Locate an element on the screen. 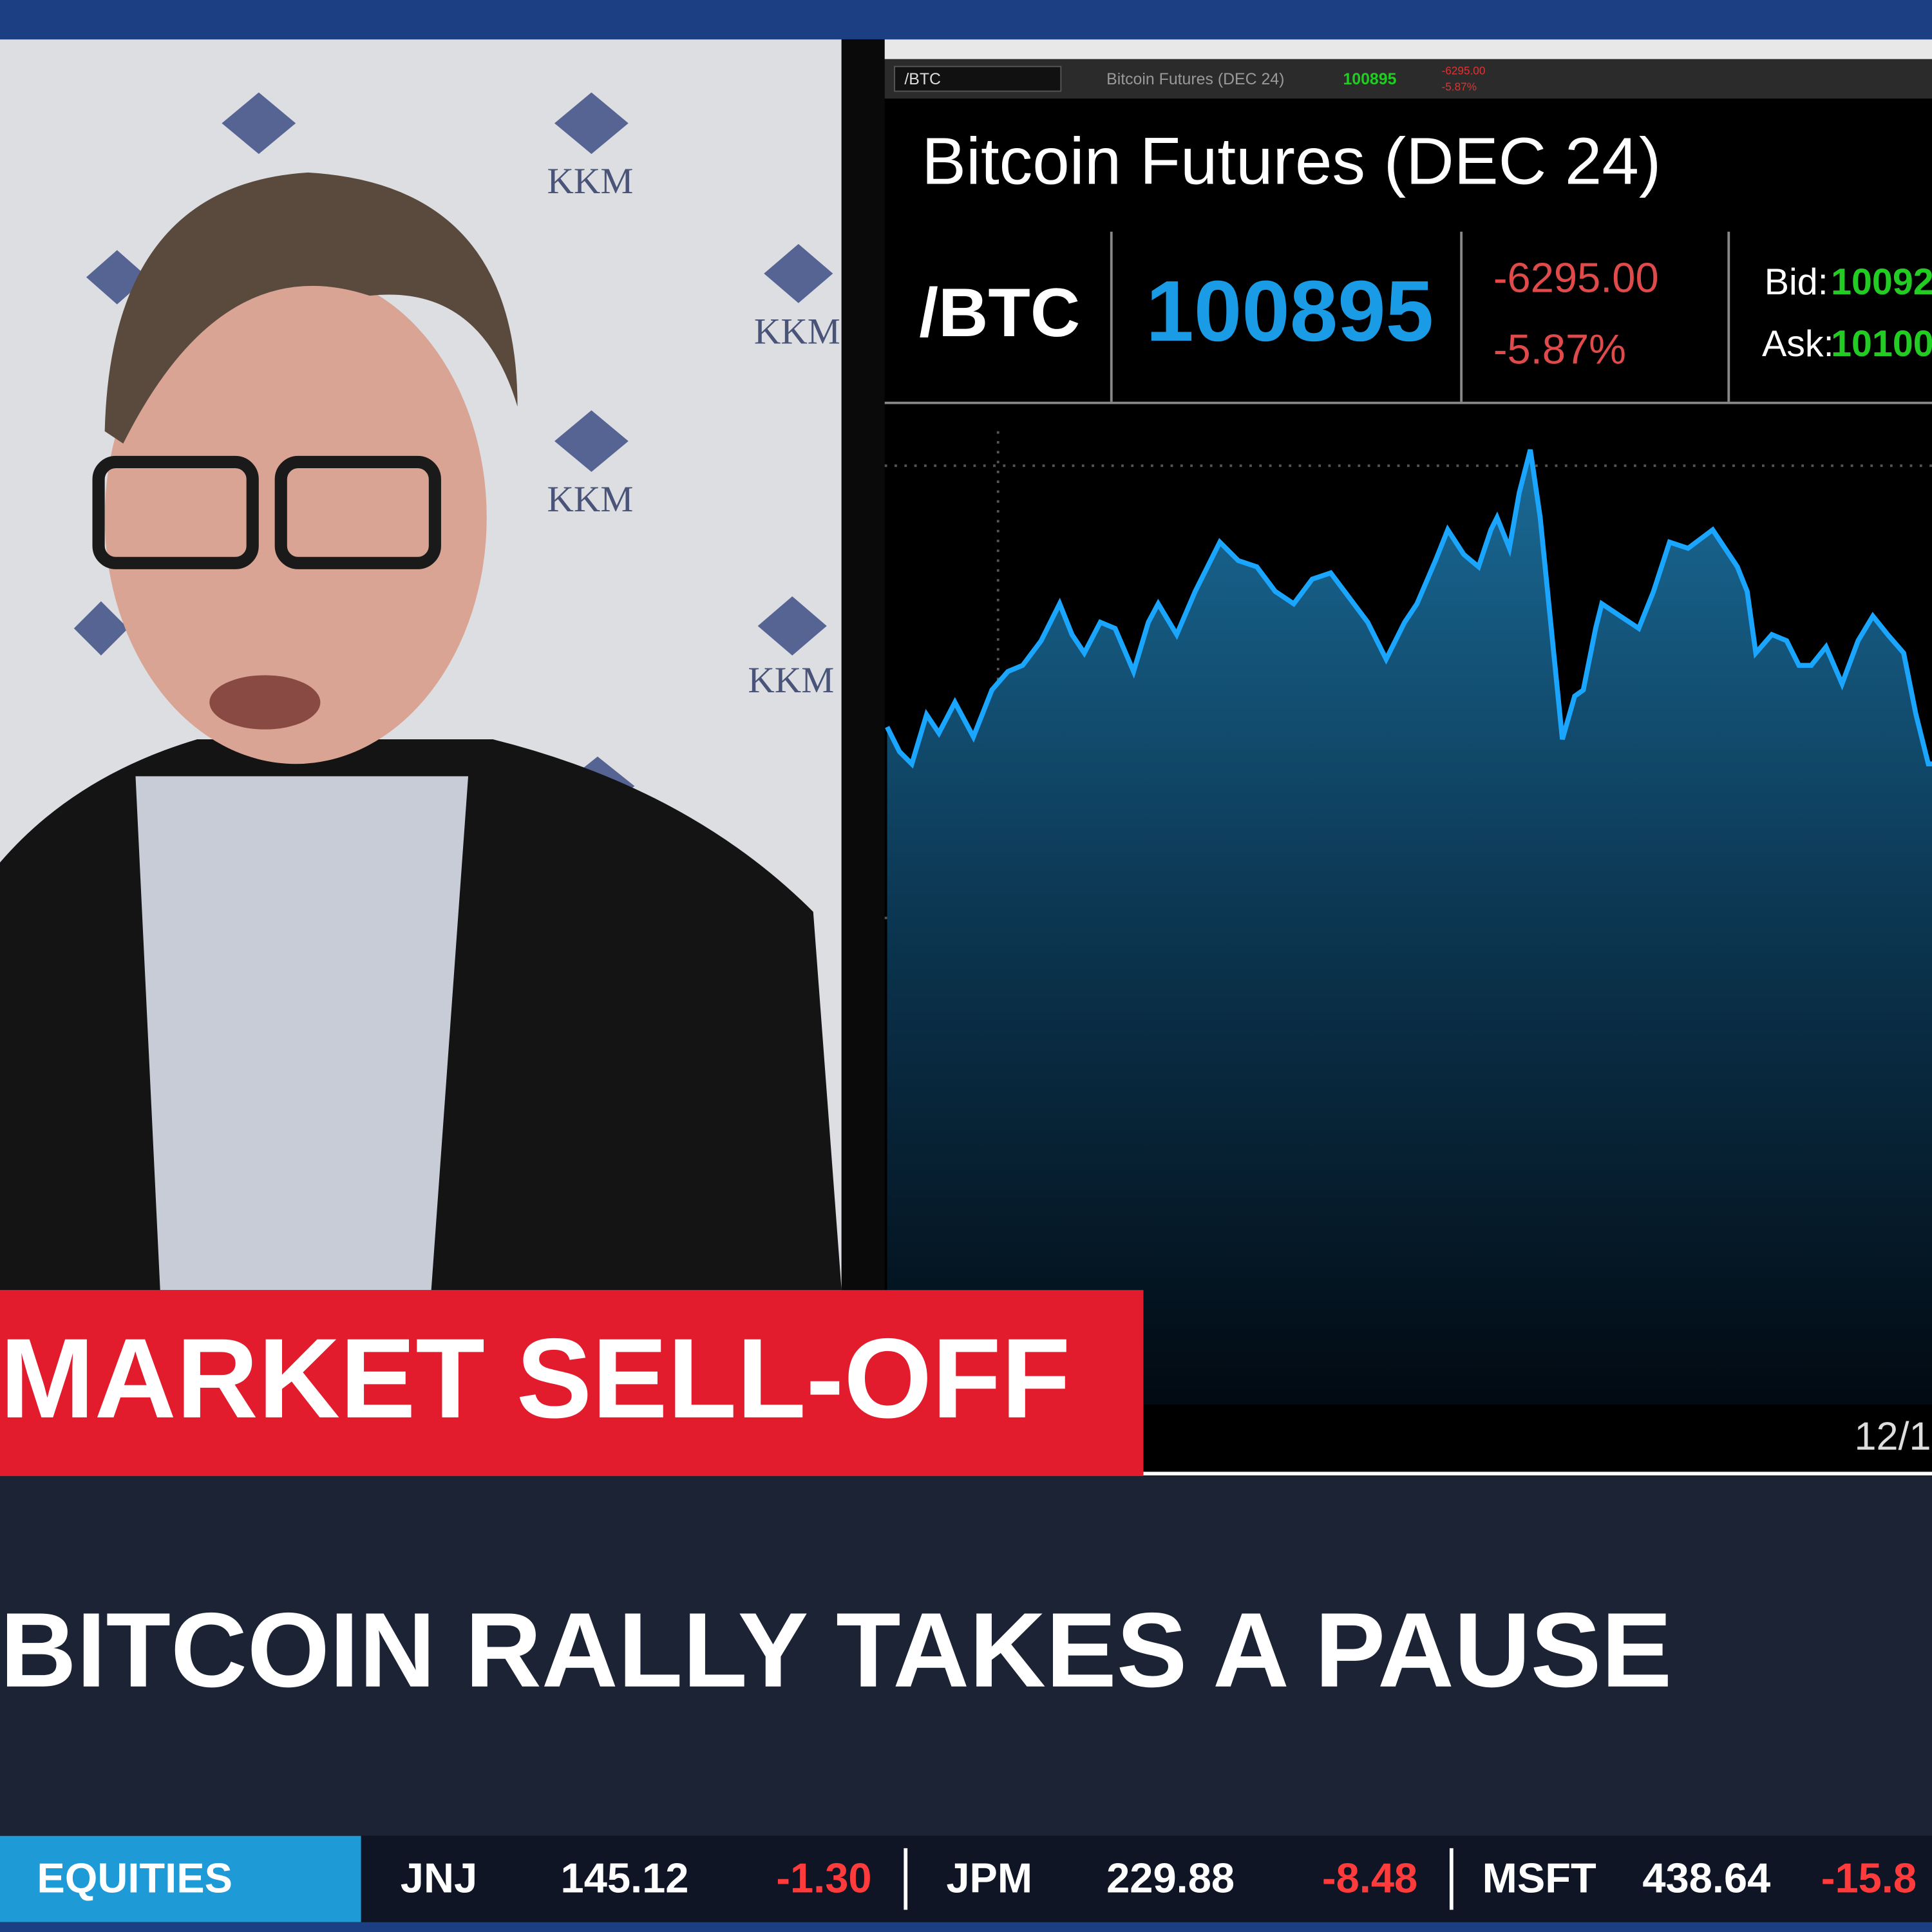 This screenshot has height=1932, width=1932. ticker-price: 438.64 is located at coordinates (1706, 1878).